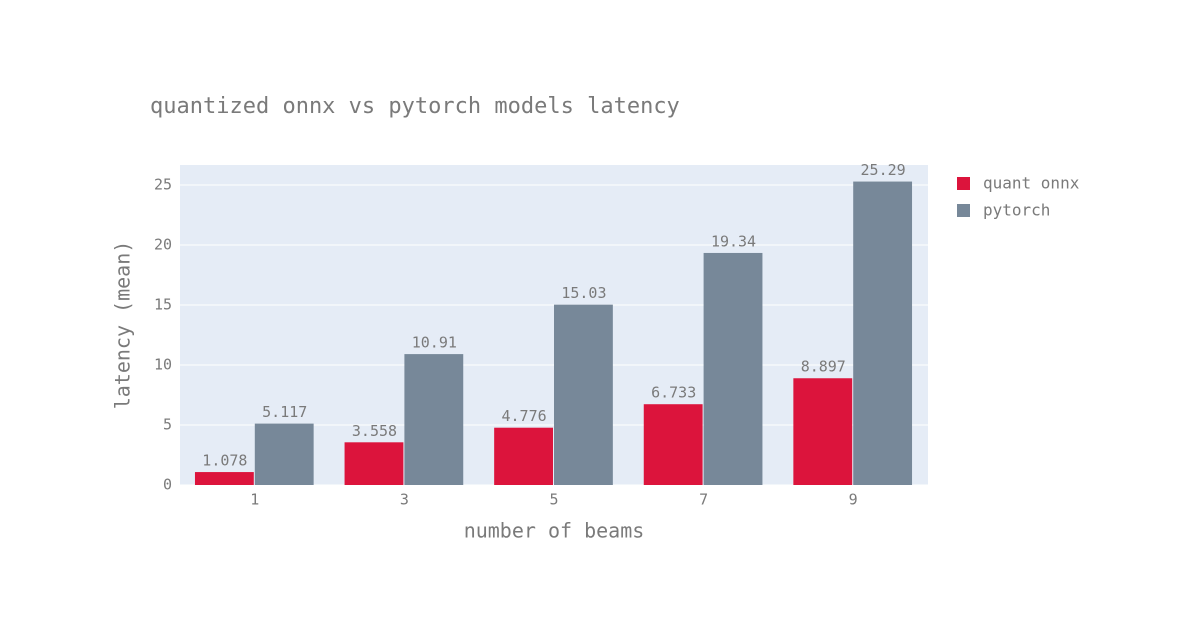 Image resolution: width=1200 pixels, height=630 pixels. I want to click on chart-title: quantized onnx vs pytorch models latency, so click(415, 106).